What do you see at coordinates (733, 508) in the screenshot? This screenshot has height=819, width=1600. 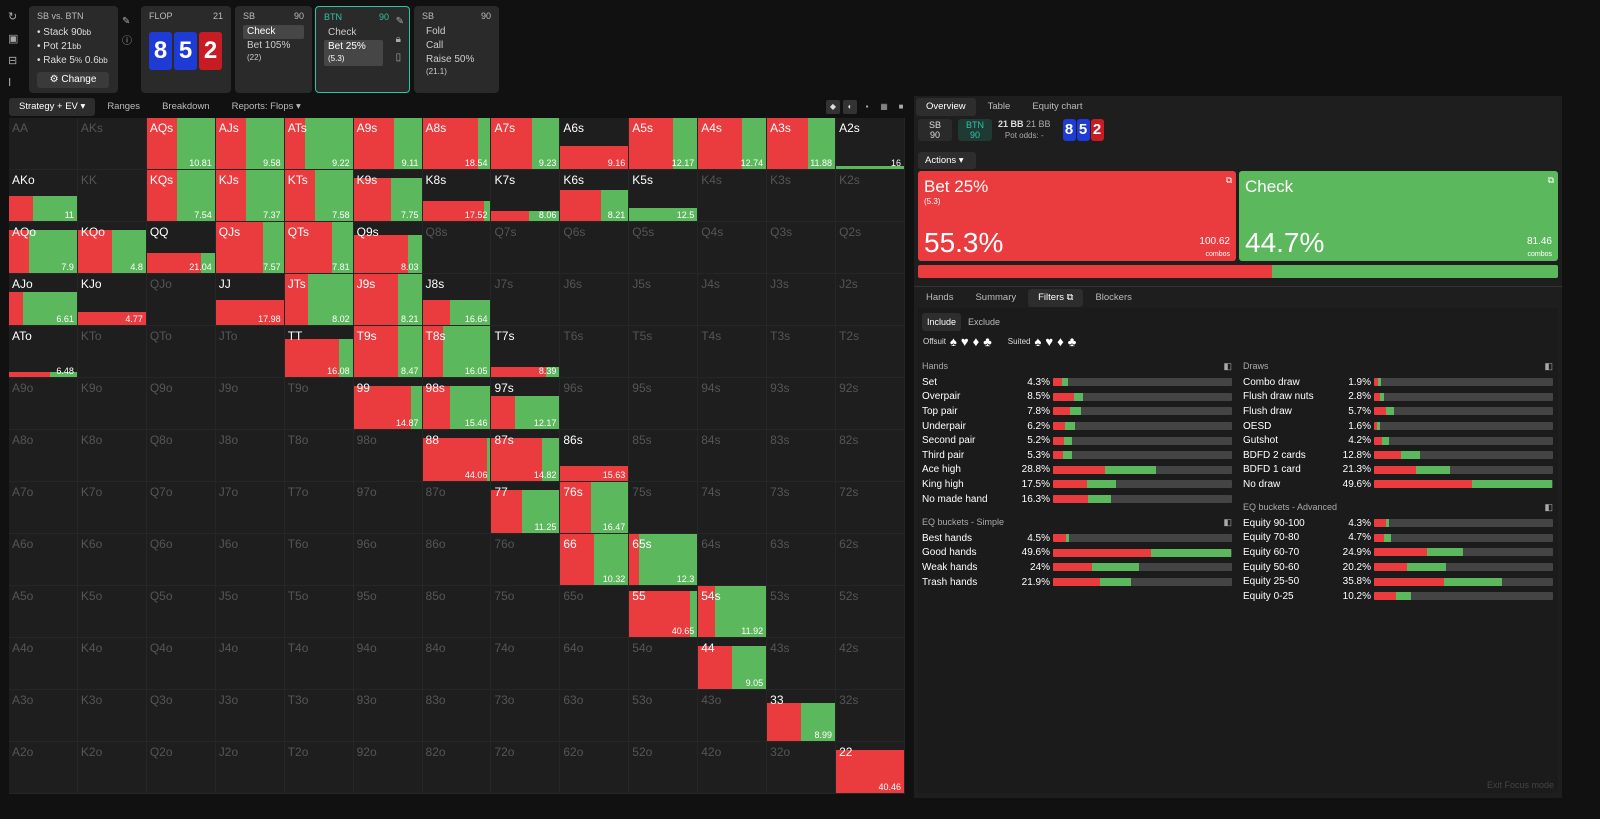 I see `hand-cell: 74s` at bounding box center [733, 508].